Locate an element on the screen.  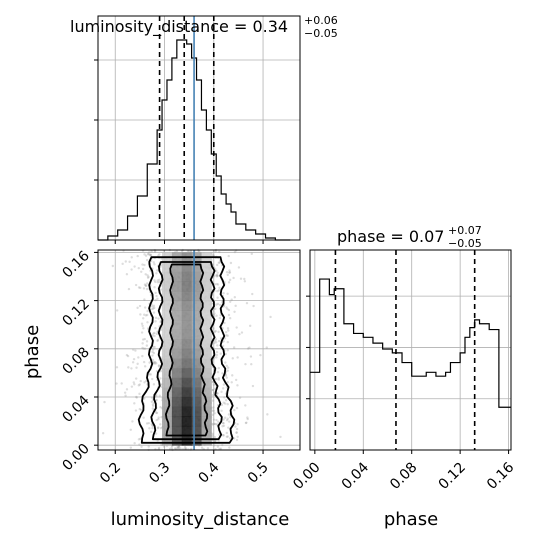
x-tick-label-phase: 0.12 is located at coordinates (452, 476).